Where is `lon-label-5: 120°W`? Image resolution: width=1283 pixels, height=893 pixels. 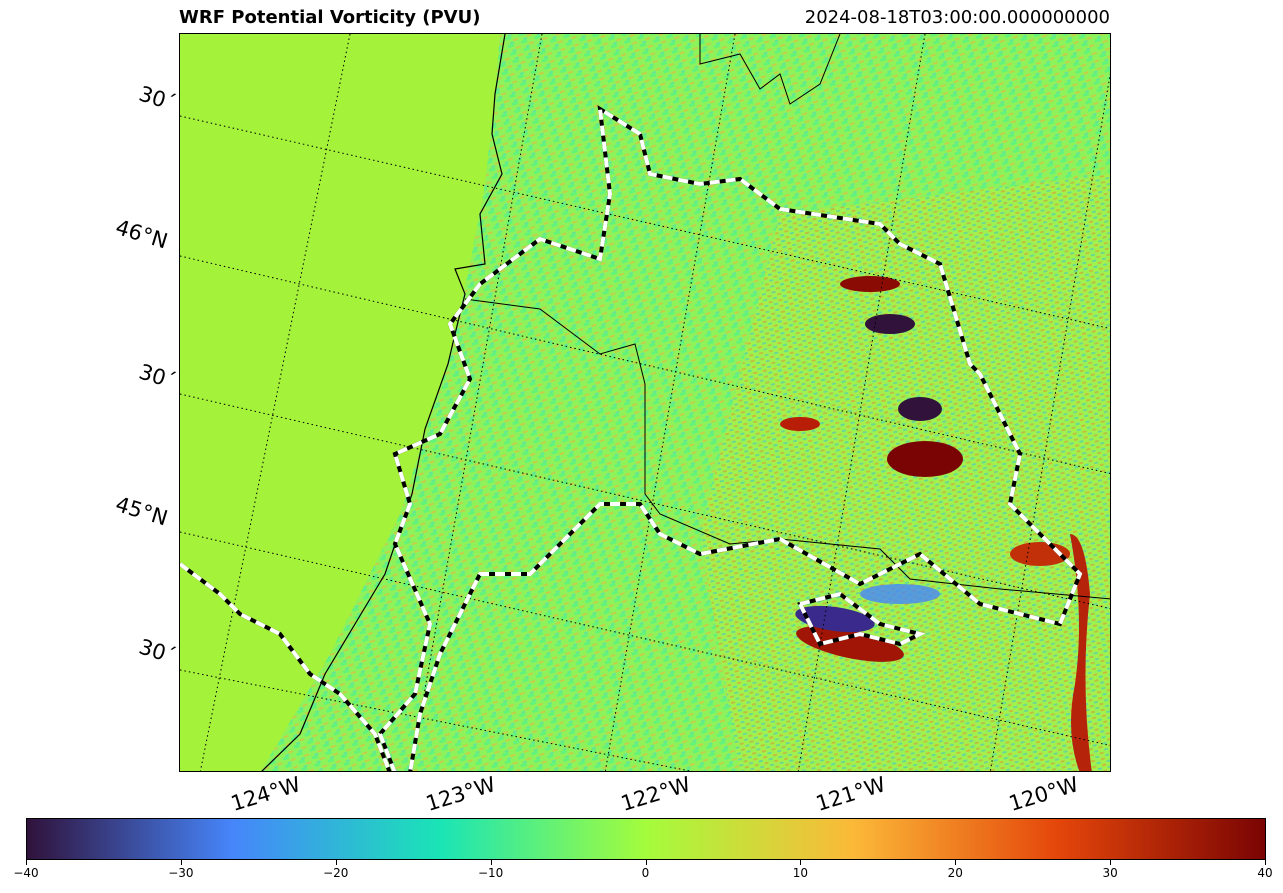
lon-label-5: 120°W is located at coordinates (1044, 794).